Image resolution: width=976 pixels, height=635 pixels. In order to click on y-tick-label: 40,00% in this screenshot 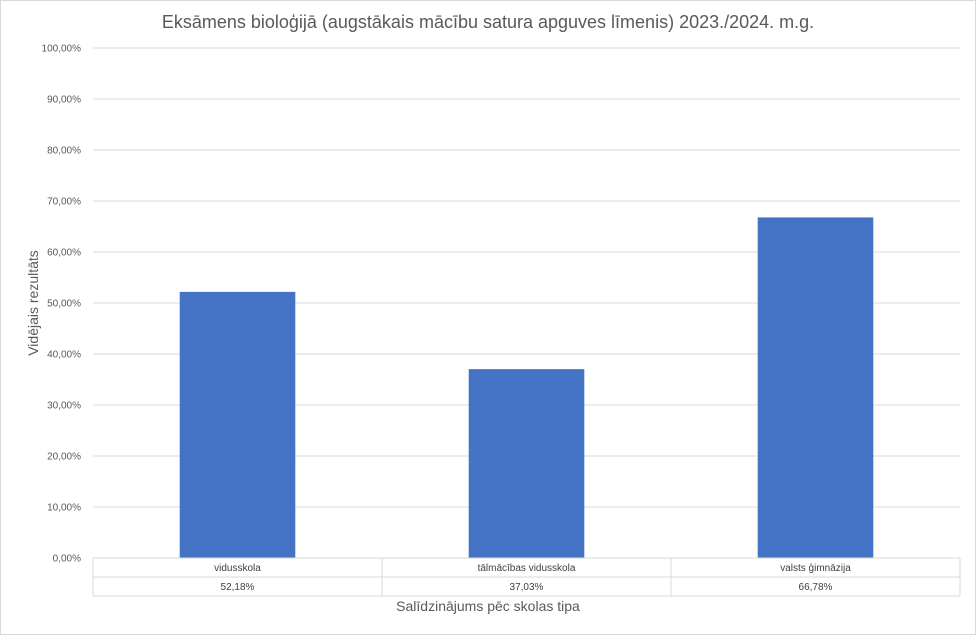, I will do `click(64, 355)`.